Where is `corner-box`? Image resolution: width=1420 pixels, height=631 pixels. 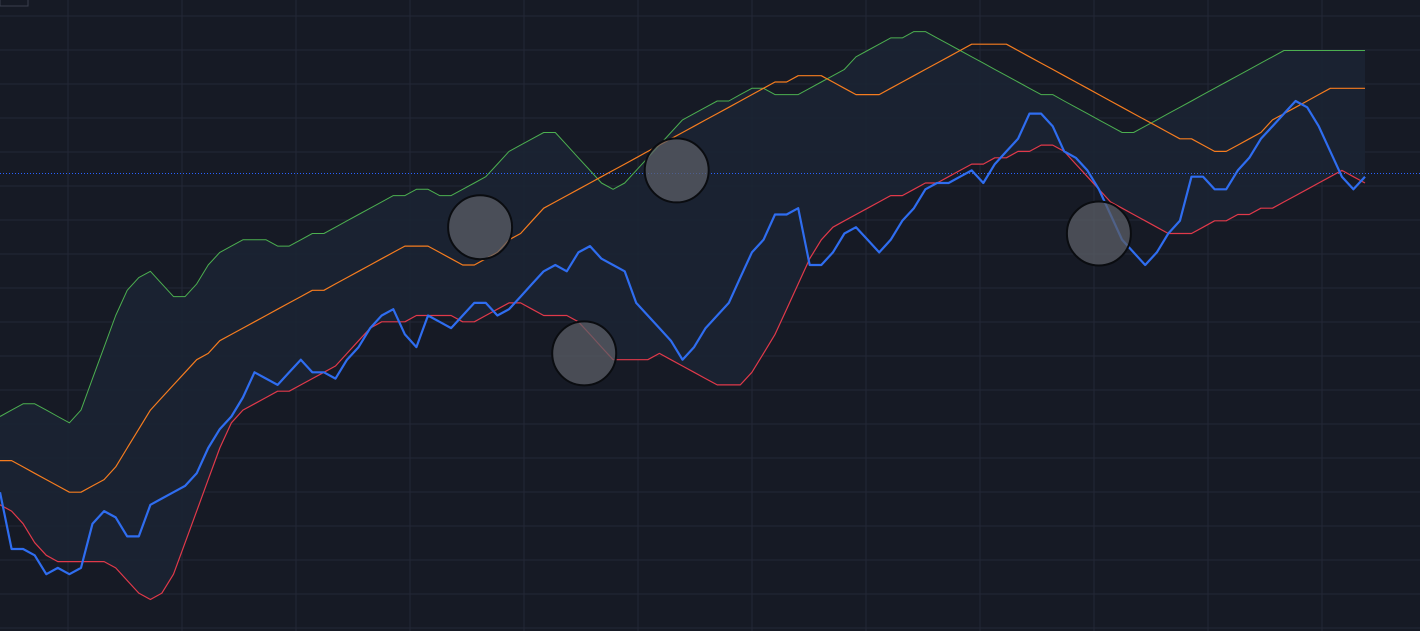 corner-box is located at coordinates (14, 3).